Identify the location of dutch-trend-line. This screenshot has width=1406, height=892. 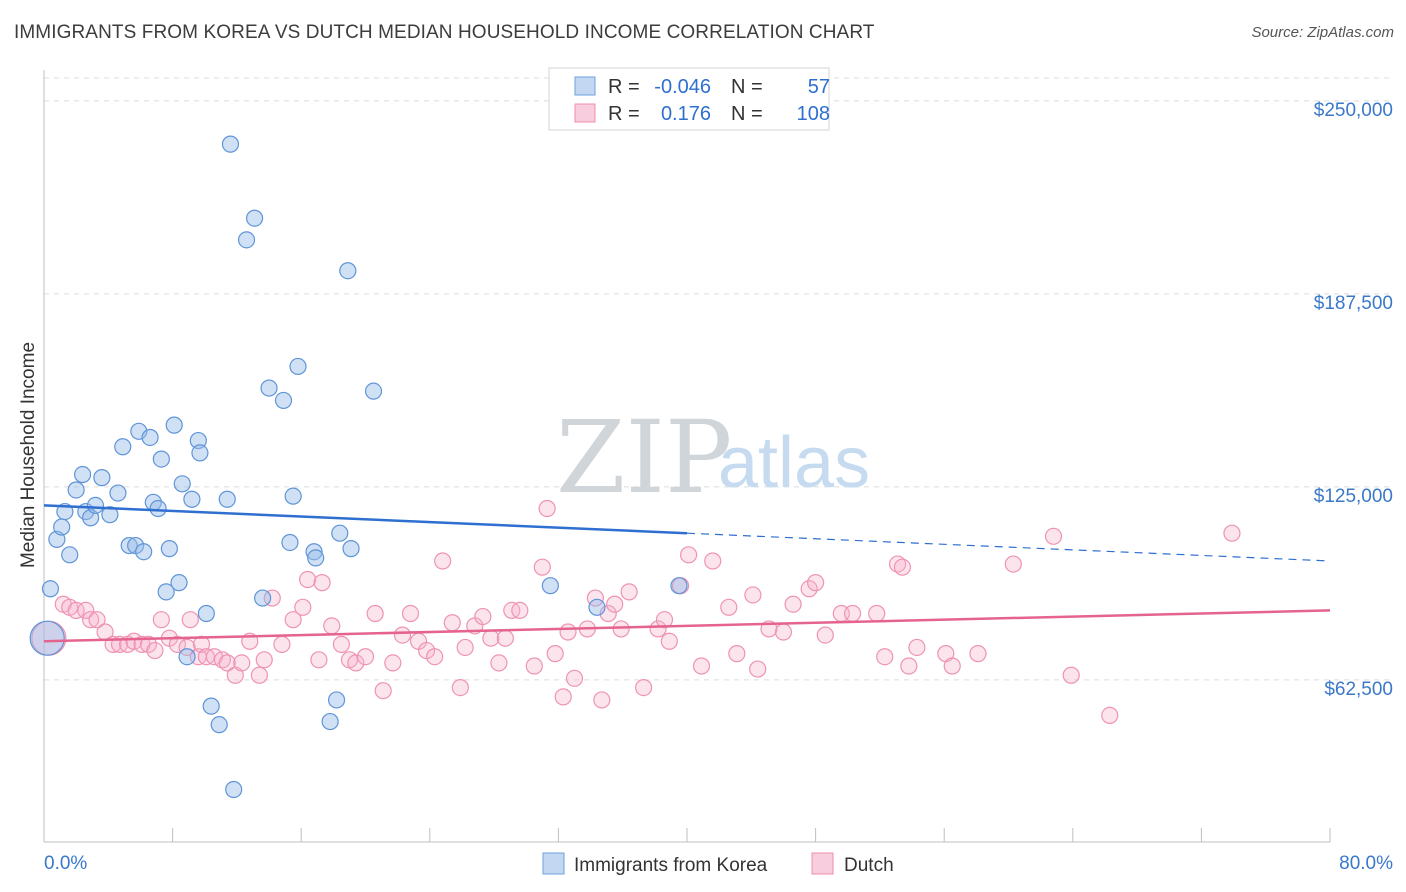
(687, 626).